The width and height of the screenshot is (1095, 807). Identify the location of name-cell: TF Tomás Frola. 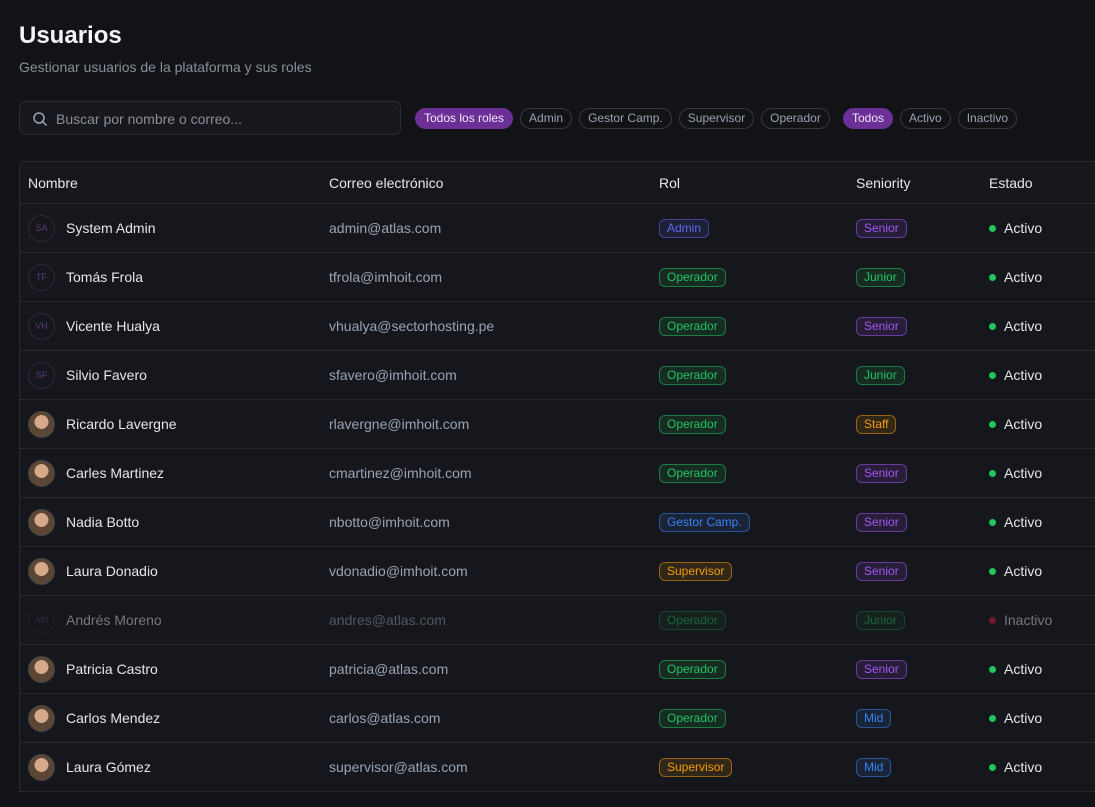
(85, 277).